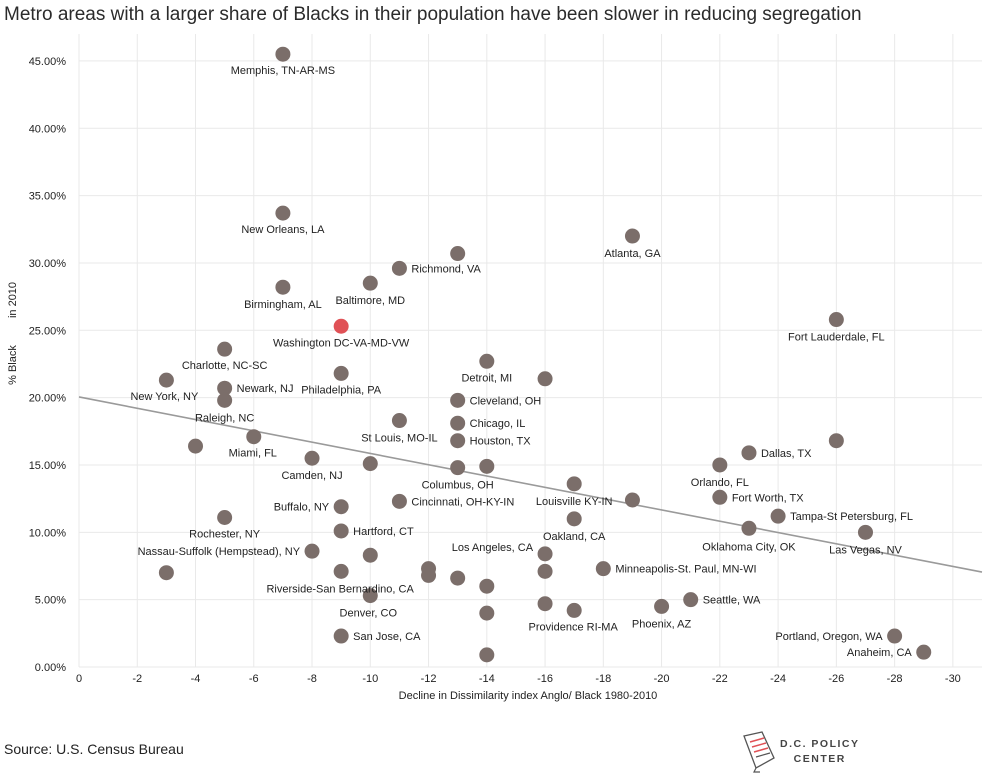  What do you see at coordinates (137, 679) in the screenshot?
I see `x-tick-label: -2` at bounding box center [137, 679].